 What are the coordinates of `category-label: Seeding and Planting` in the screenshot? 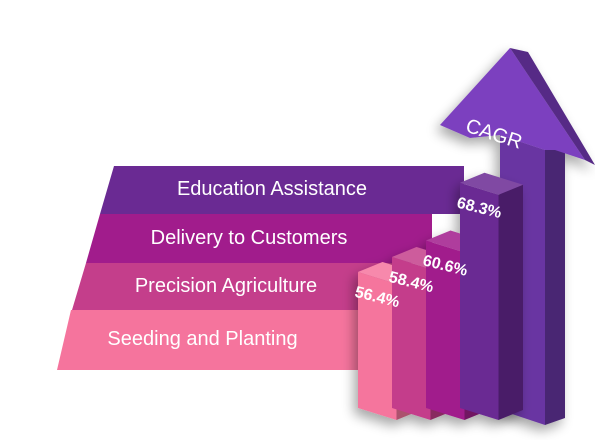 It's located at (202, 339).